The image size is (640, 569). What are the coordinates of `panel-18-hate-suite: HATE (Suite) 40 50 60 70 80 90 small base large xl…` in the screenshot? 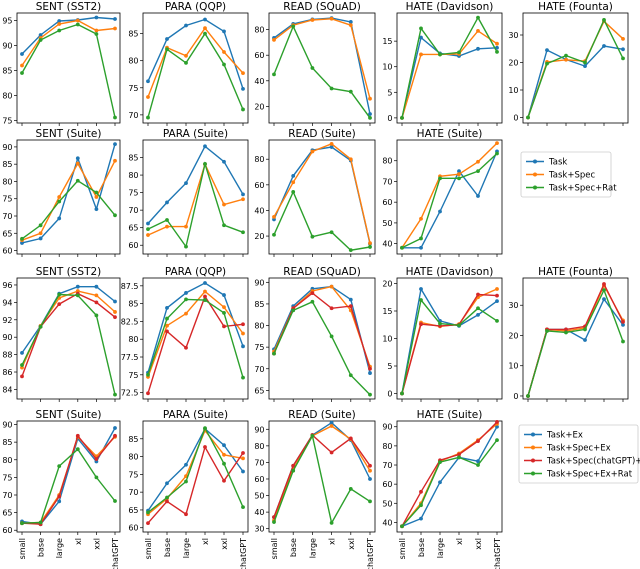 It's located at (442, 489).